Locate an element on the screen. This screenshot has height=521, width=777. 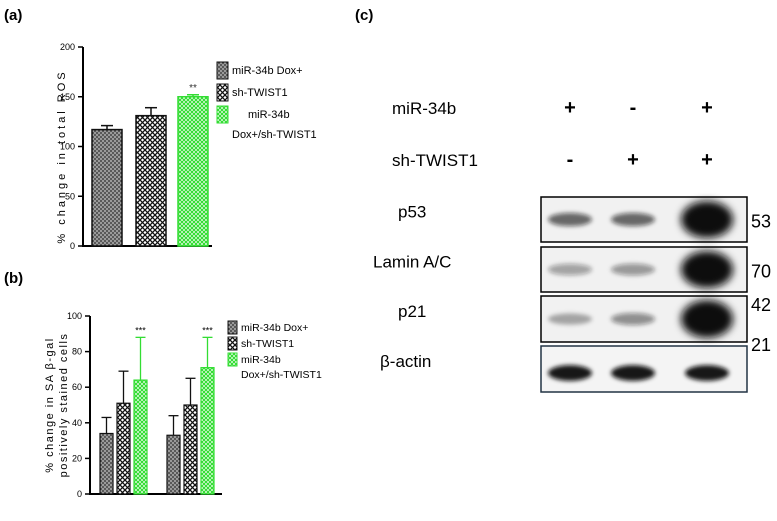
y-axis-label: % change in SA β-gal is located at coordinates (50, 404).